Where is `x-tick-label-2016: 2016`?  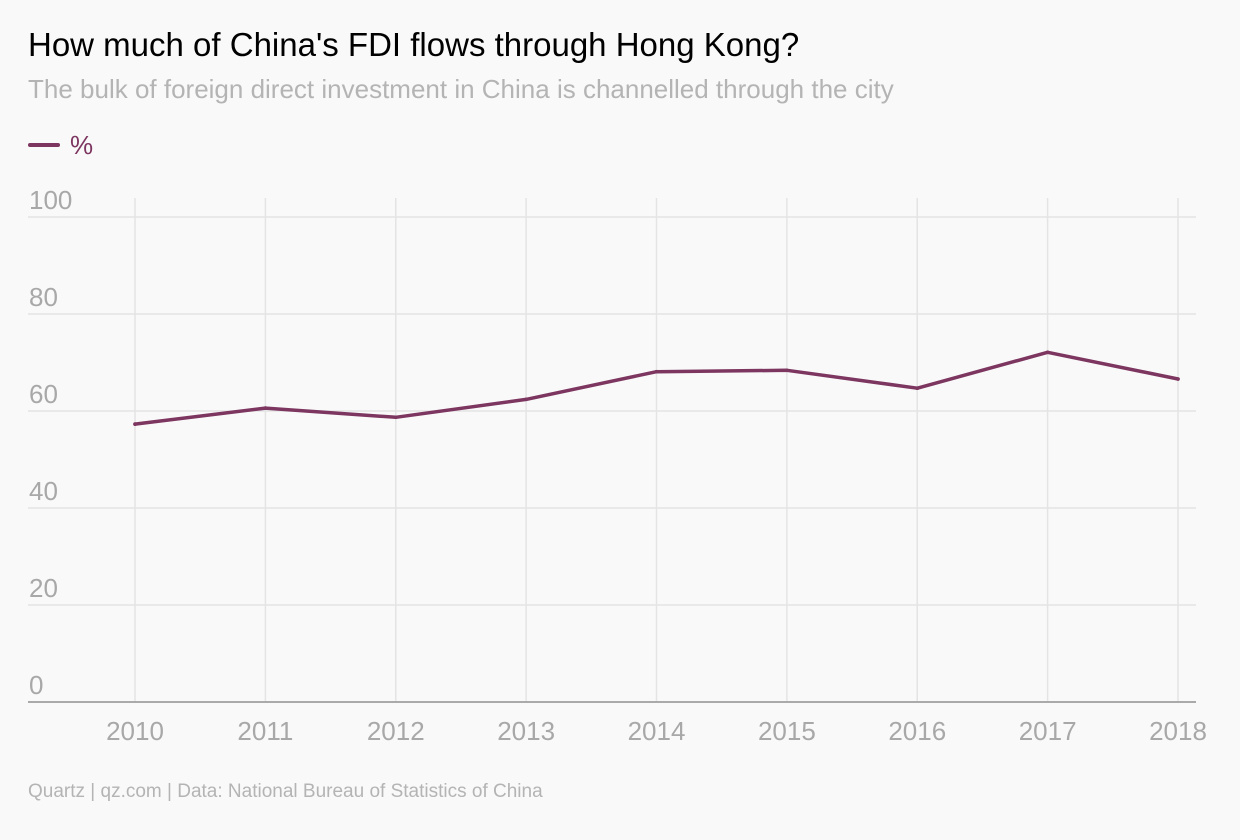
x-tick-label-2016: 2016 is located at coordinates (917, 731).